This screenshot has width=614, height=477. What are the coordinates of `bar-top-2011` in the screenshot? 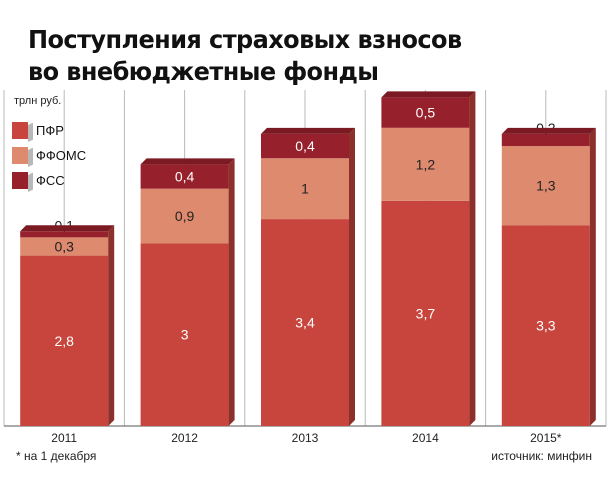 It's located at (67, 228).